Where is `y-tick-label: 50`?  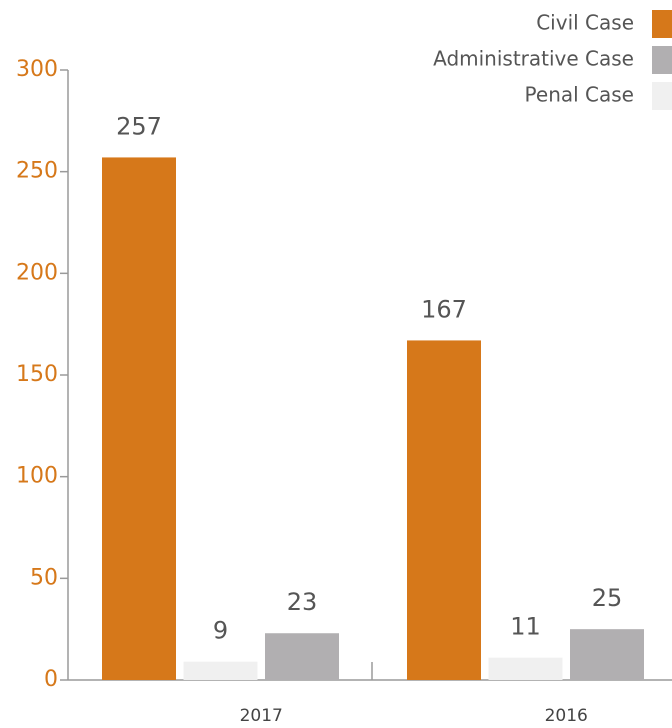
y-tick-label: 50 is located at coordinates (44, 577).